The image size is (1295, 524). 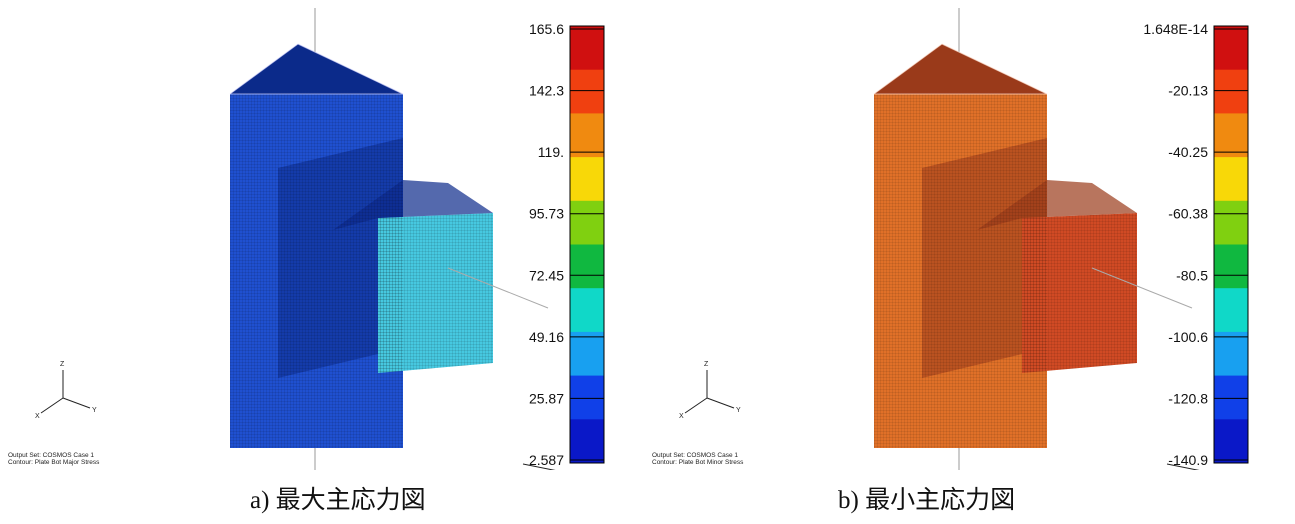 What do you see at coordinates (698, 462) in the screenshot?
I see `status-contour: Contour: Plate Bot Minor Stress` at bounding box center [698, 462].